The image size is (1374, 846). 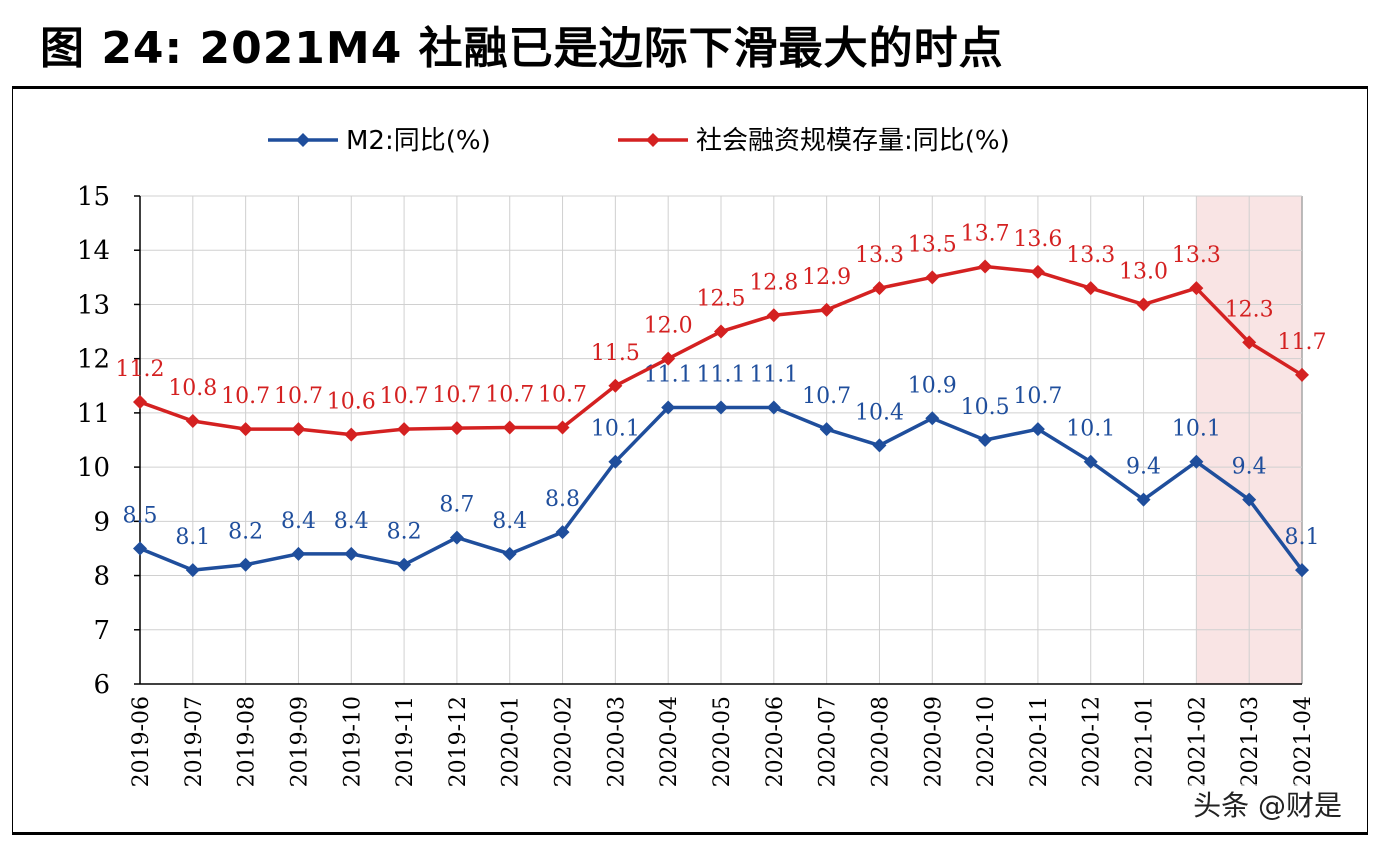 What do you see at coordinates (101, 522) in the screenshot?
I see `y-tick-label: 9` at bounding box center [101, 522].